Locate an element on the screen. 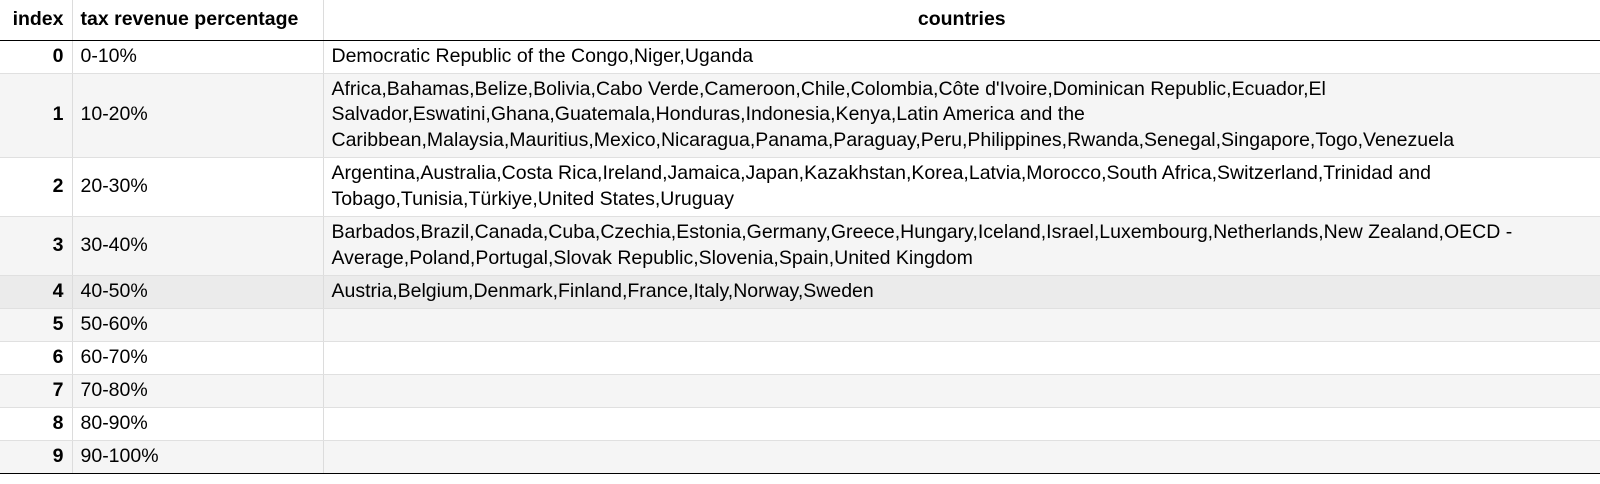  table-row: 6 60-70% is located at coordinates (800, 358).